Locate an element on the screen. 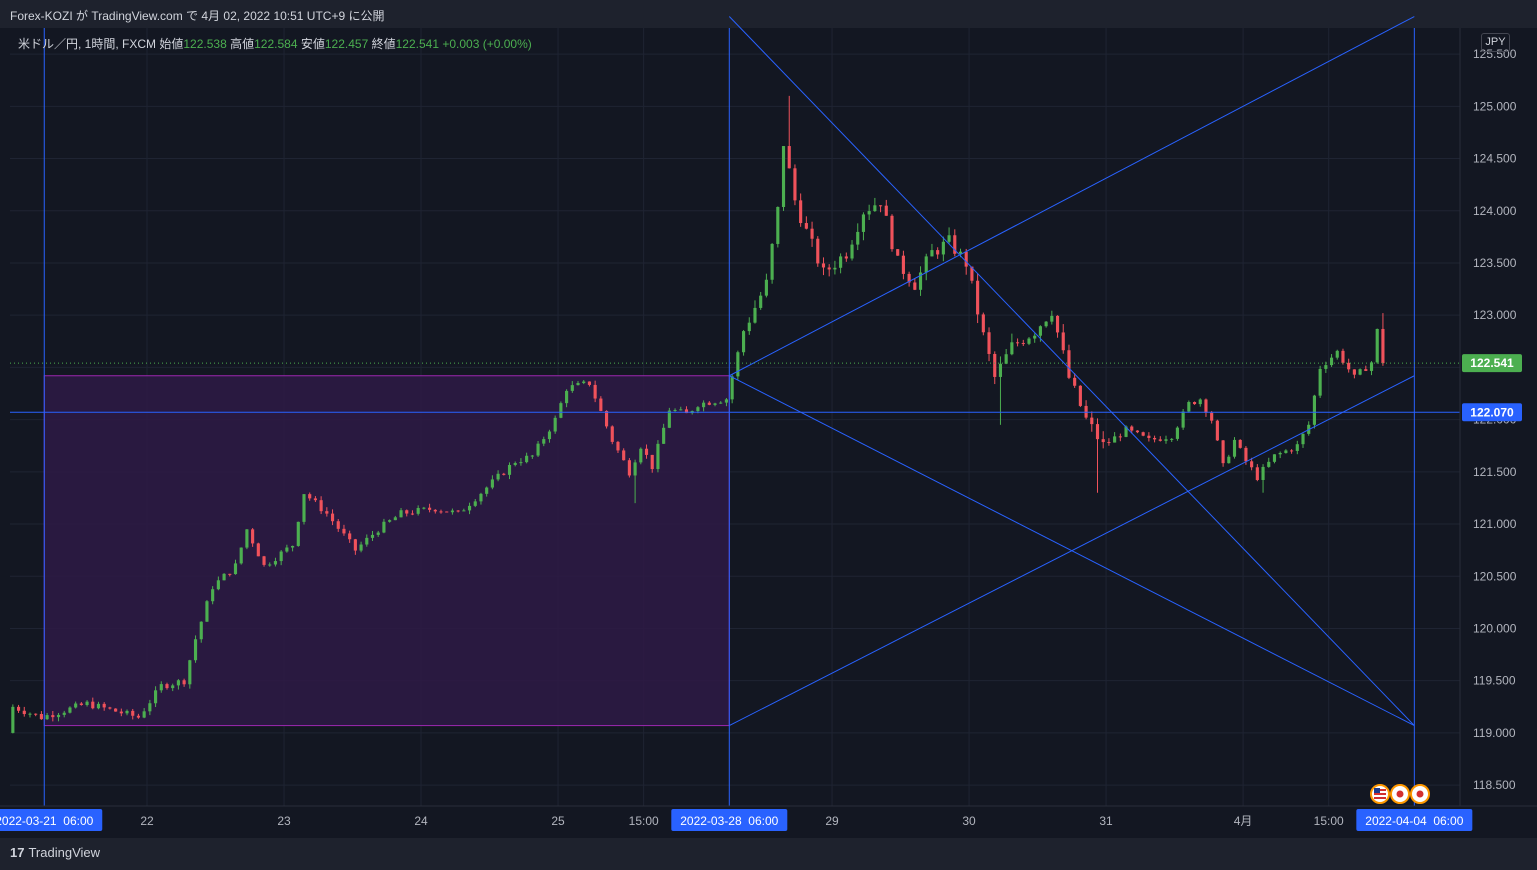 Image resolution: width=1537 pixels, height=870 pixels. time-tick-label: 15:00 is located at coordinates (644, 821).